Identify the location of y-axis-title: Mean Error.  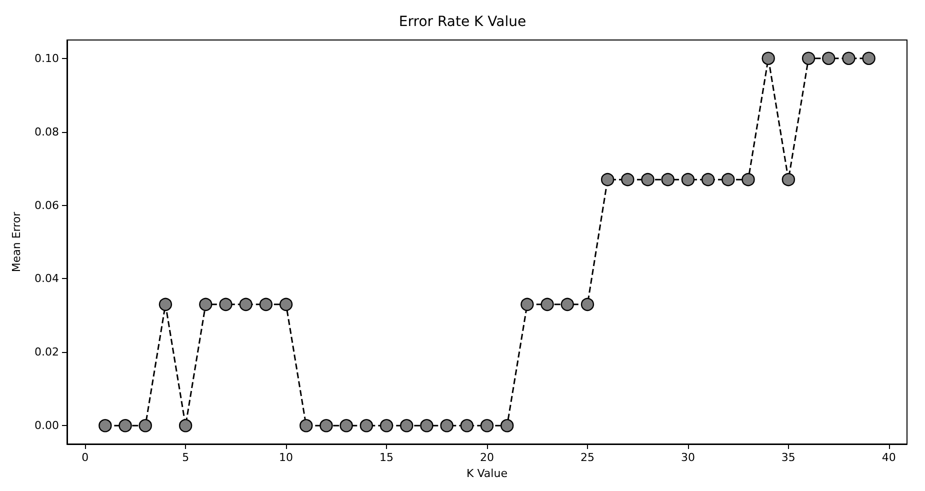
(16, 241).